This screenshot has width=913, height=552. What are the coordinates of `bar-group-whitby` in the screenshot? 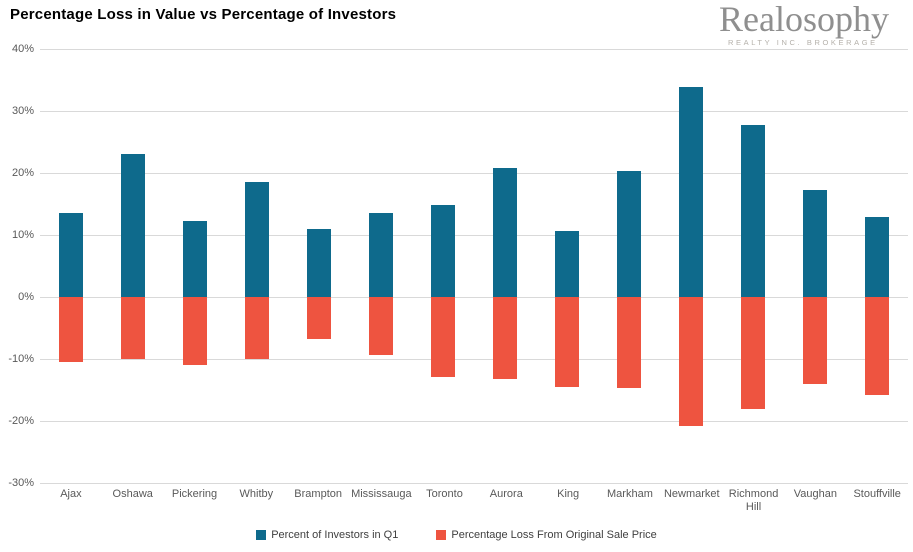 It's located at (257, 266).